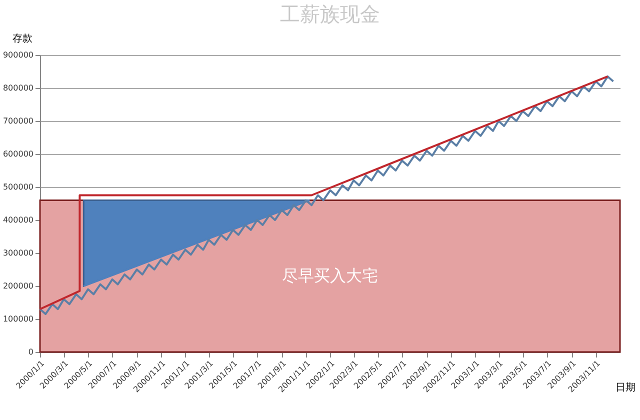  What do you see at coordinates (330, 276) in the screenshot?
I see `band-label: 尽早买入大宅` at bounding box center [330, 276].